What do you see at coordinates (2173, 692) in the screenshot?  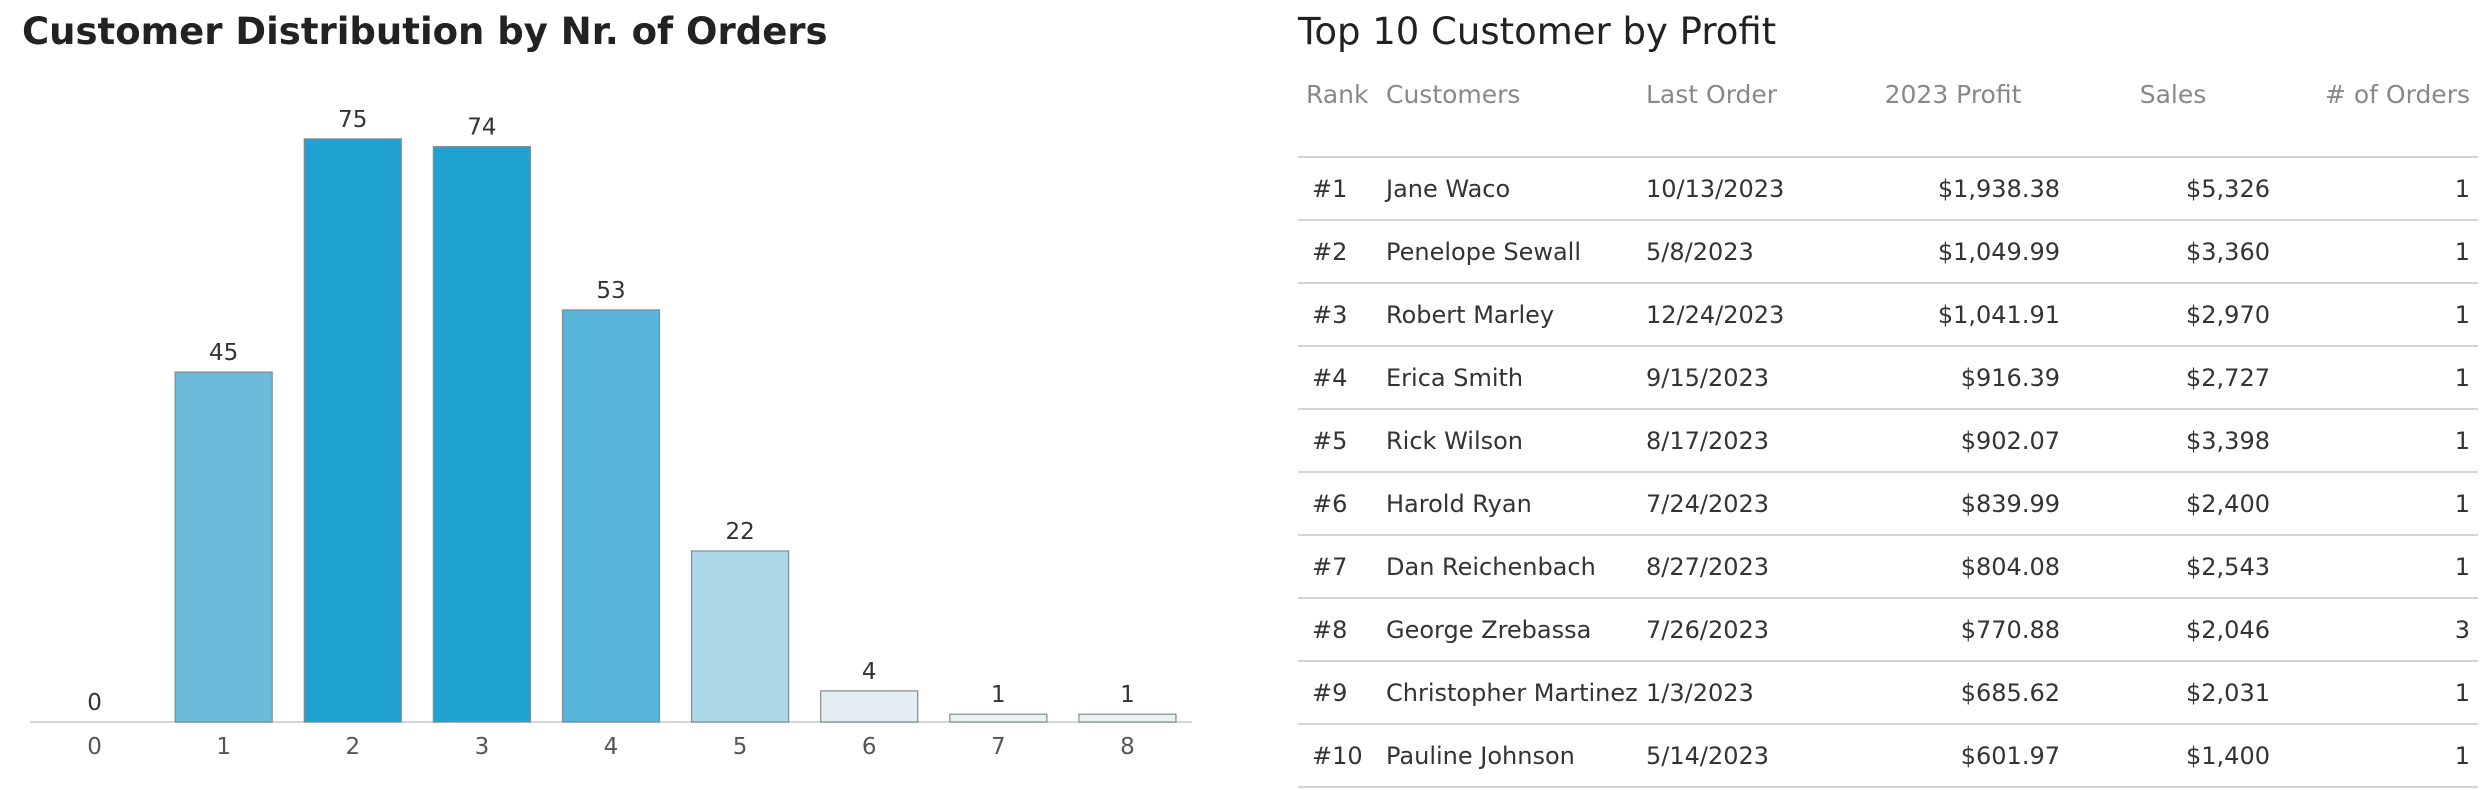 I see `sales-cell: $2,031` at bounding box center [2173, 692].